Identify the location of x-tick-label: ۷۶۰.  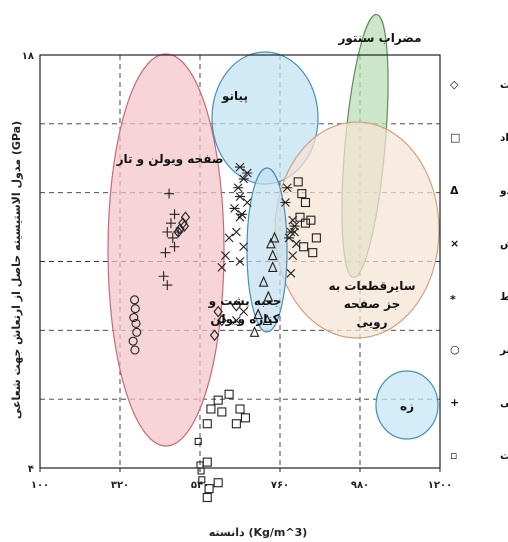
(280, 485).